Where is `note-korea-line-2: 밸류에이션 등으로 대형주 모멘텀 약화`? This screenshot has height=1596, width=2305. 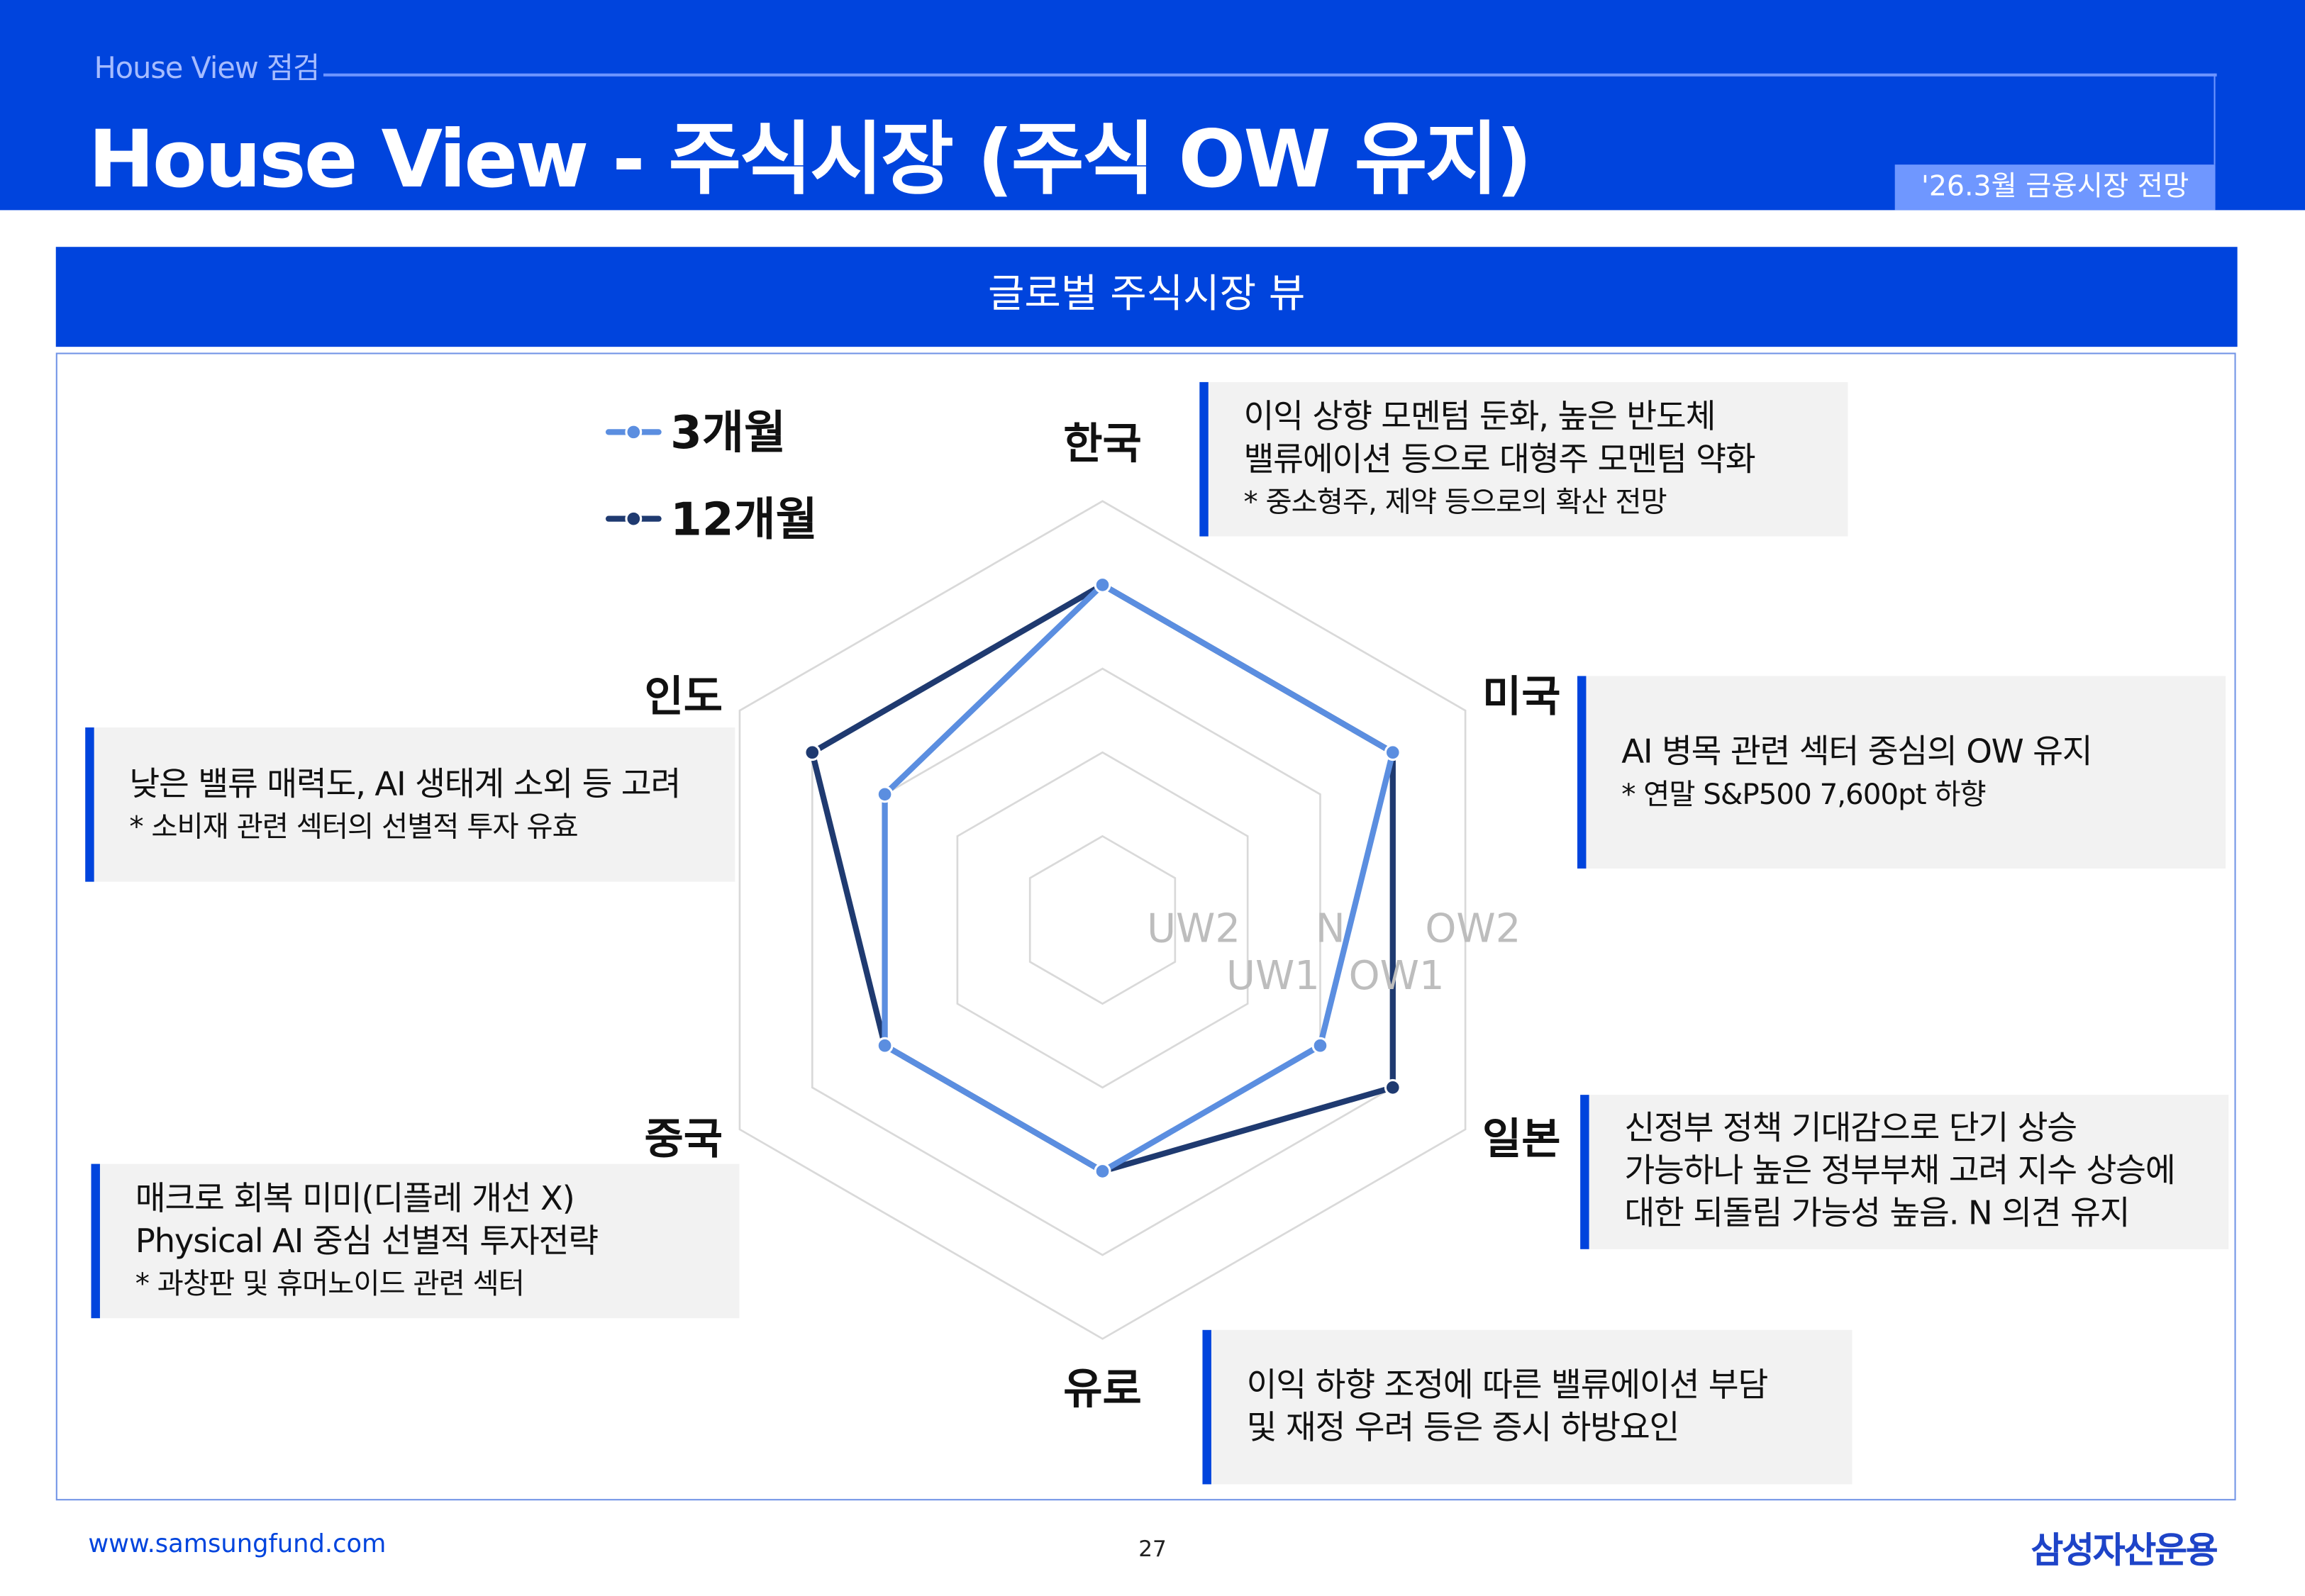 note-korea-line-2: 밸류에이션 등으로 대형주 모멘텀 약화 is located at coordinates (1500, 459).